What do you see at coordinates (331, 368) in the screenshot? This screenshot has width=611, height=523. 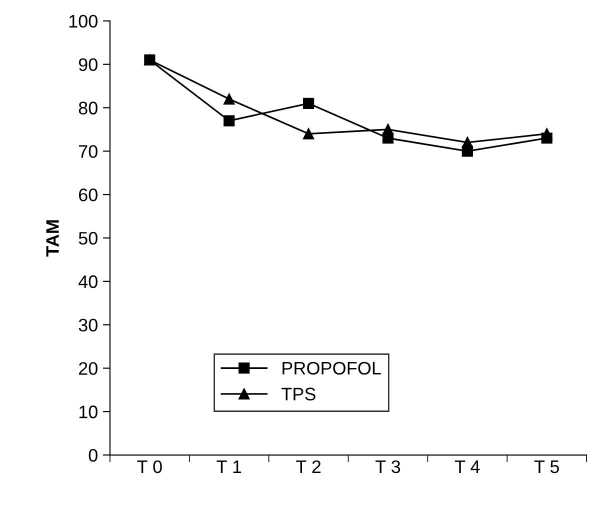 I see `legend-label: PROPOFOL` at bounding box center [331, 368].